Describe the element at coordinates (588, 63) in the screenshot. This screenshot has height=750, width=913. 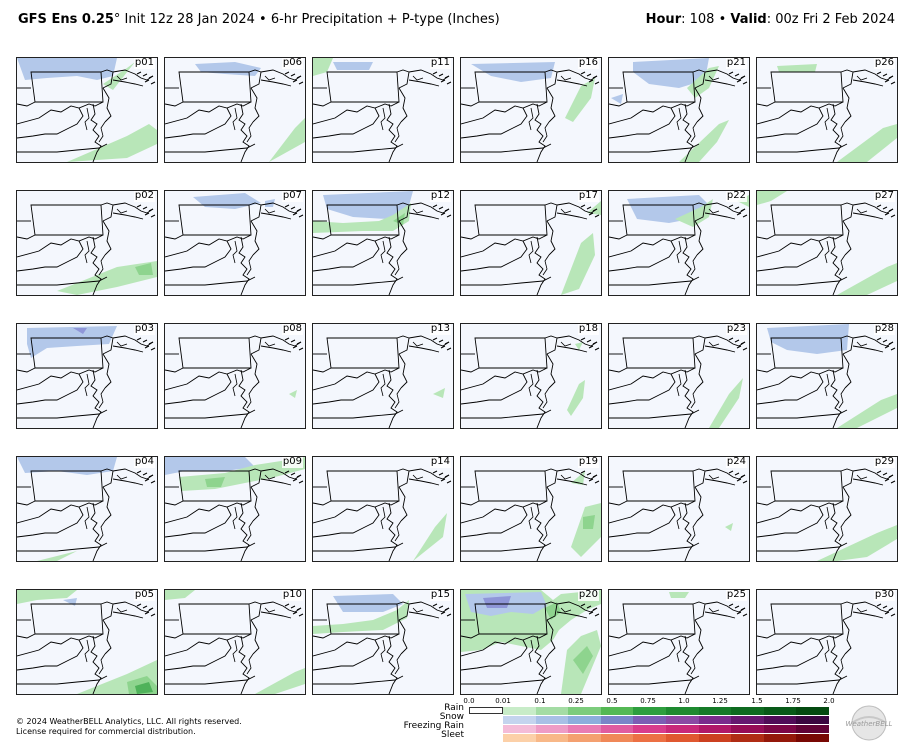
I see `member-label: p16` at that location.